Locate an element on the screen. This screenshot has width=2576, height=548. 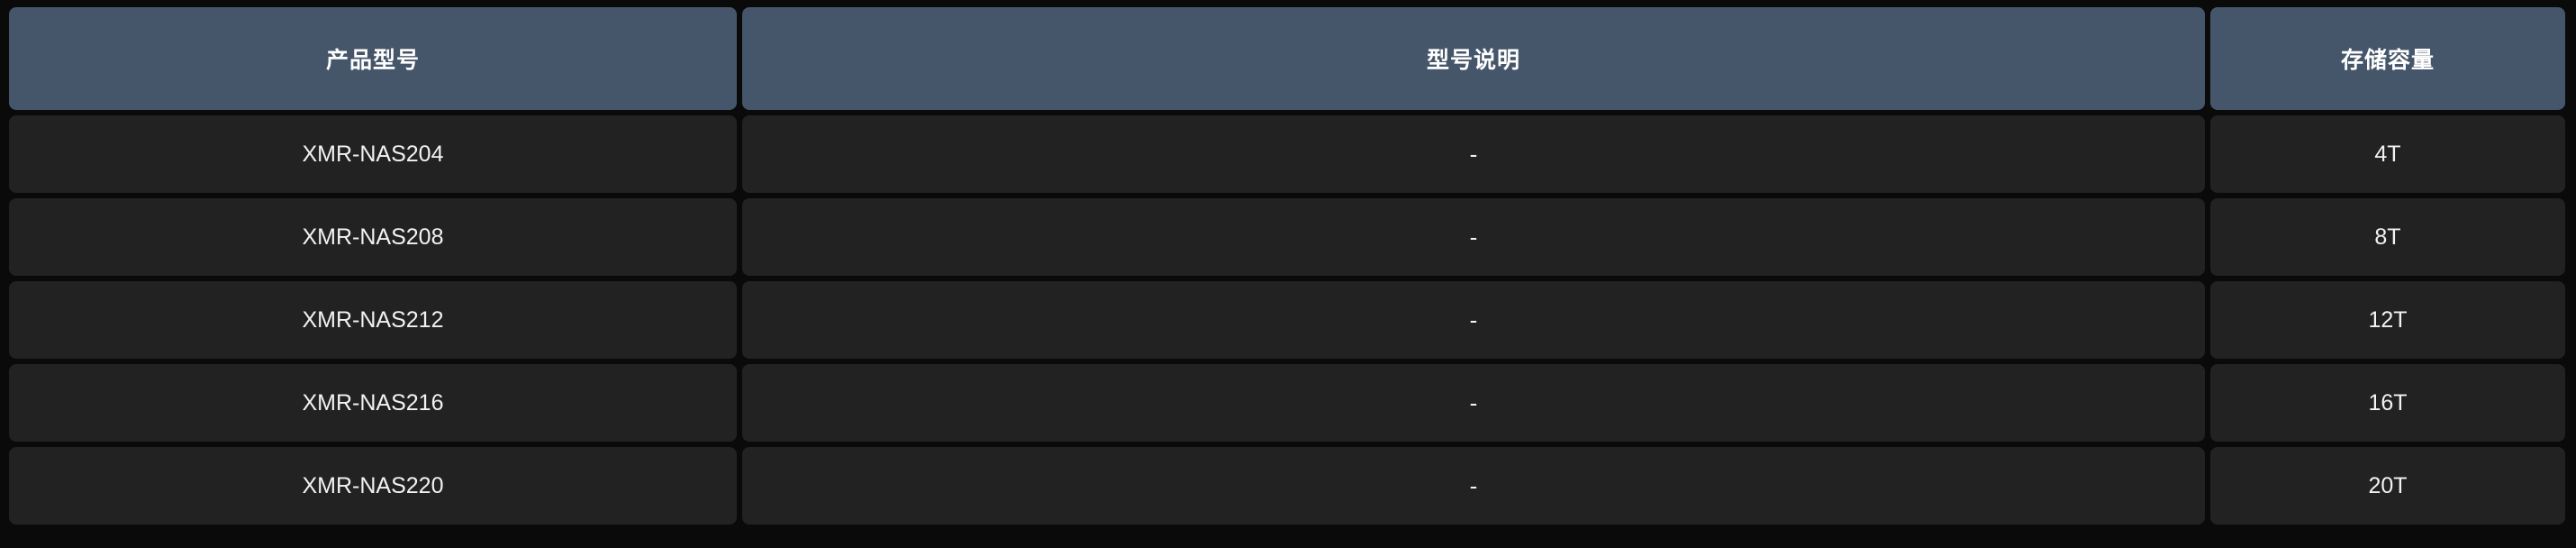
column-header-description: 型号说明 is located at coordinates (1473, 58).